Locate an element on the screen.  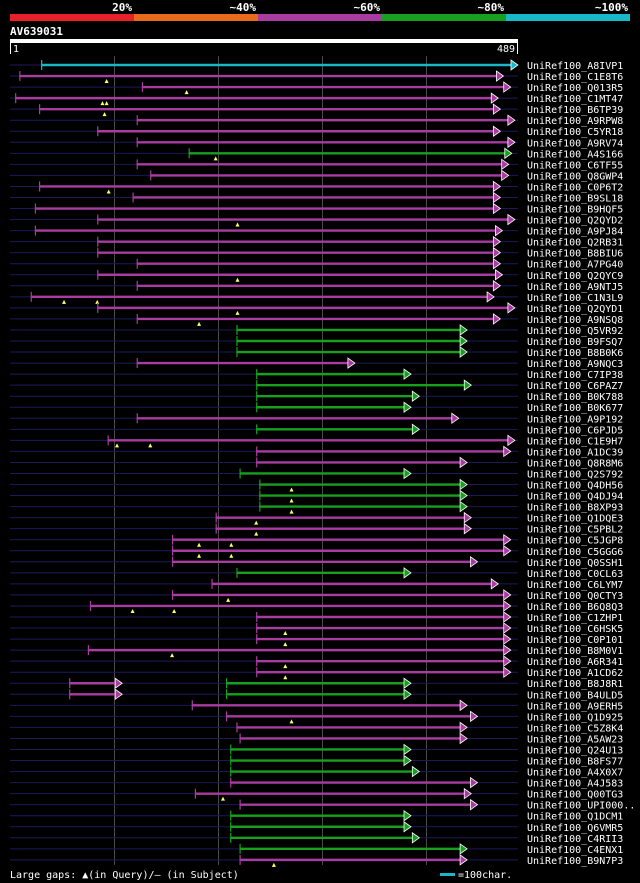
hit-row: UniRef100_B9FSQ7 is located at coordinates (316, 341).